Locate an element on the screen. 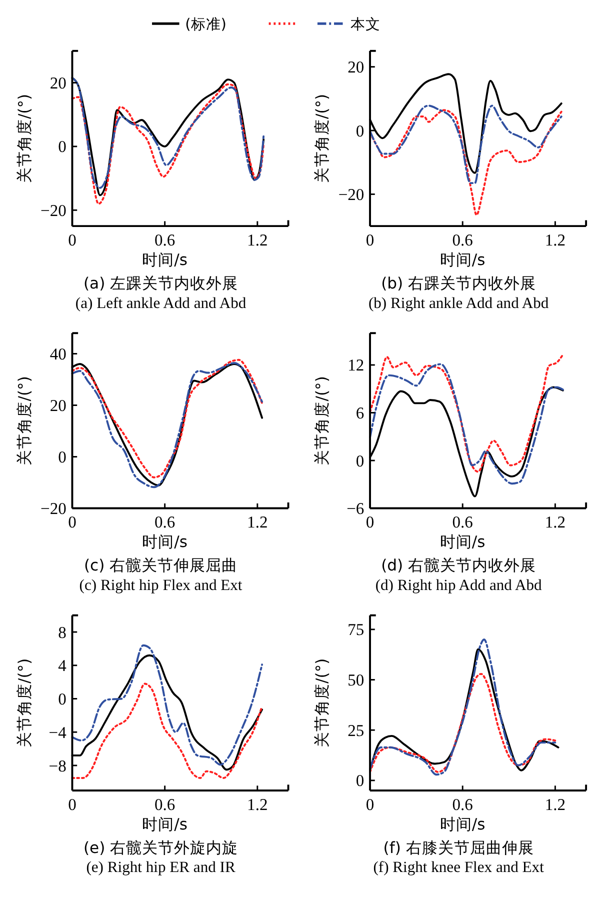 The height and width of the screenshot is (900, 596). y-tick-label: 12 is located at coordinates (356, 365).